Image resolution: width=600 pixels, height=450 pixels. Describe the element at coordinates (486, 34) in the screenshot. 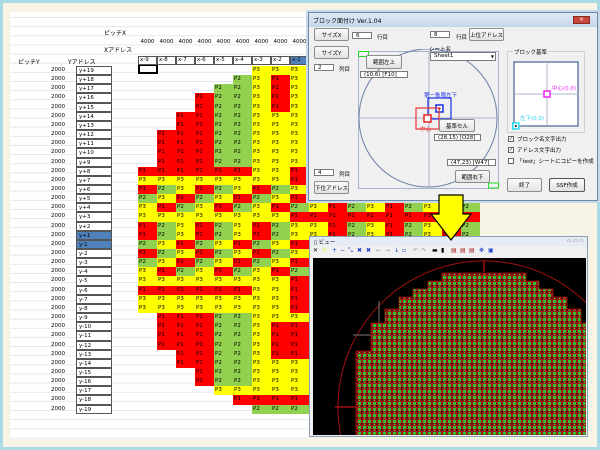

I see `upper-address-button: 上位アドレス` at that location.